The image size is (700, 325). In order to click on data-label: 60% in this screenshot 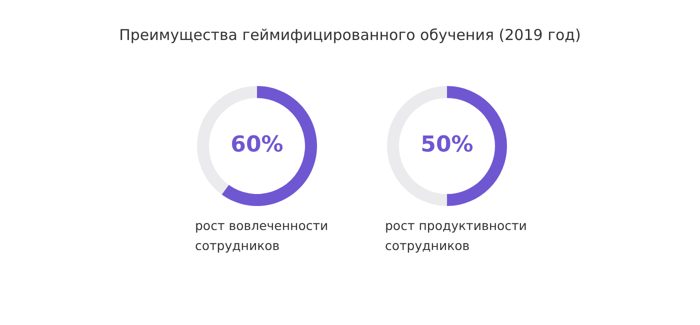, I will do `click(257, 145)`.